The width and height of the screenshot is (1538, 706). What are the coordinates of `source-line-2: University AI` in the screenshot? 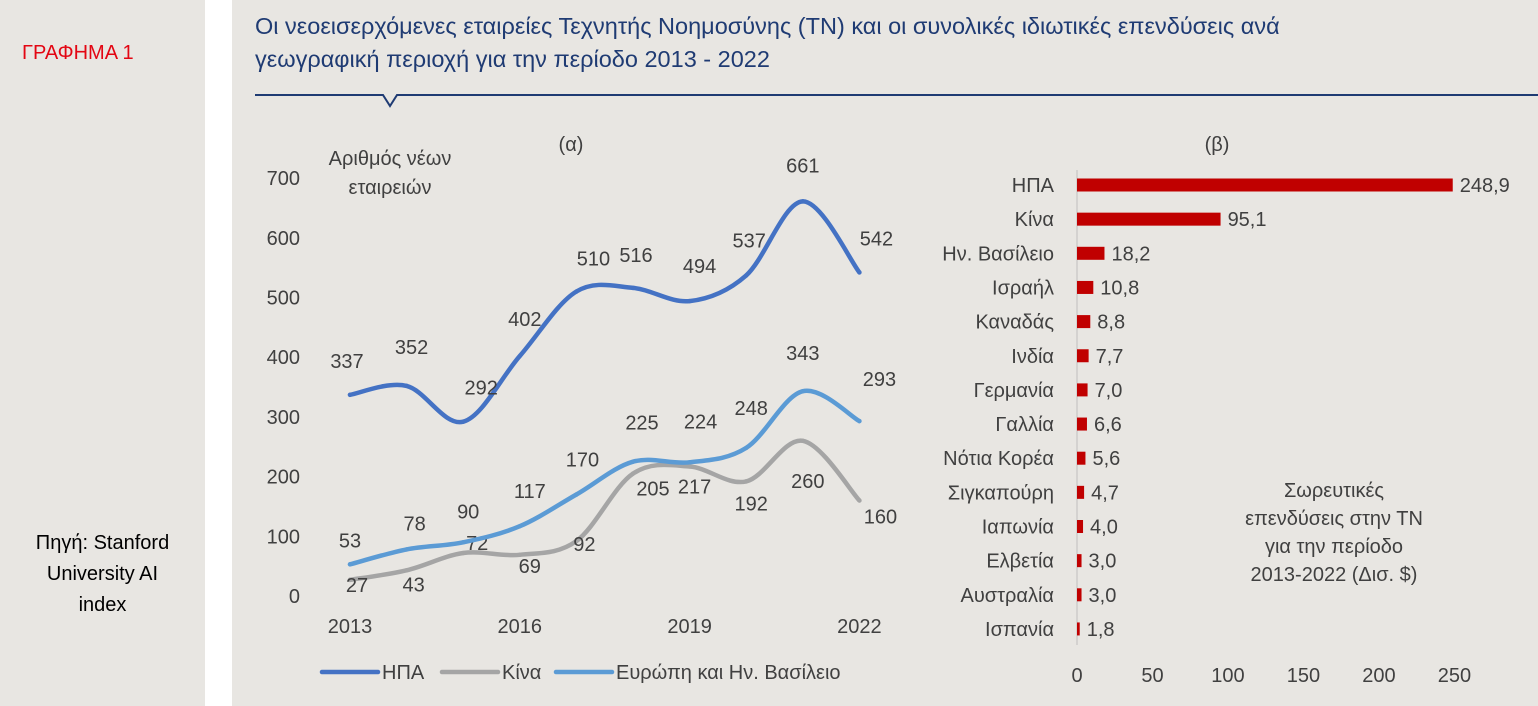 It's located at (102, 574).